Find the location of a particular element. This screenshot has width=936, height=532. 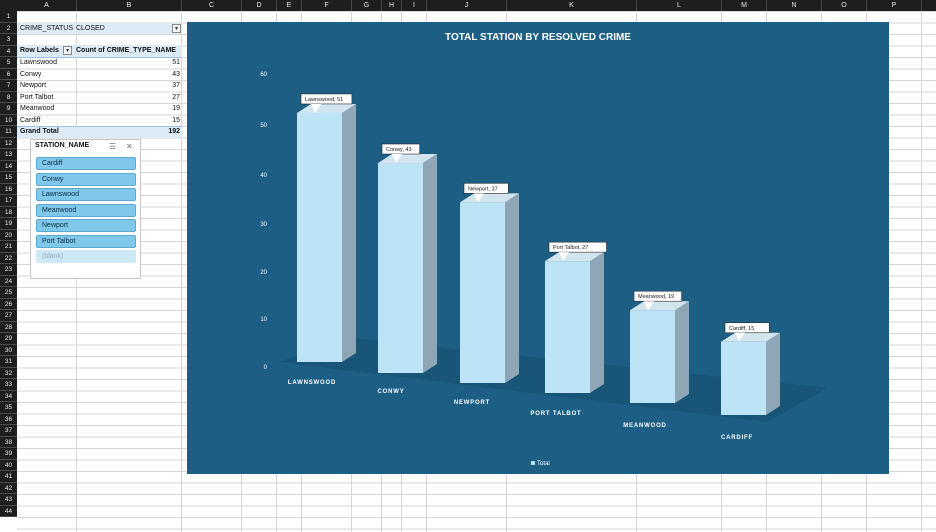

row-header: 11 is located at coordinates (8, 132).